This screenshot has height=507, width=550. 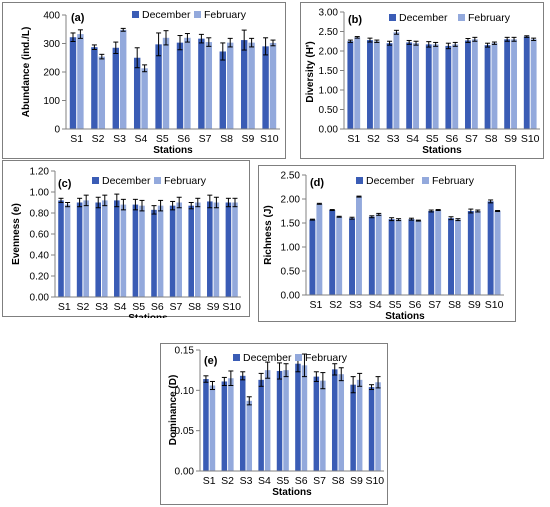 I want to click on bar-february-s10, so click(x=378, y=426).